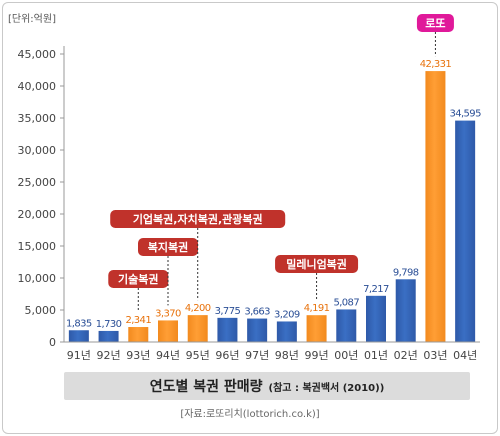 The height and width of the screenshot is (436, 500). Describe the element at coordinates (287, 355) in the screenshot. I see `x-tick-label: 98년` at that location.